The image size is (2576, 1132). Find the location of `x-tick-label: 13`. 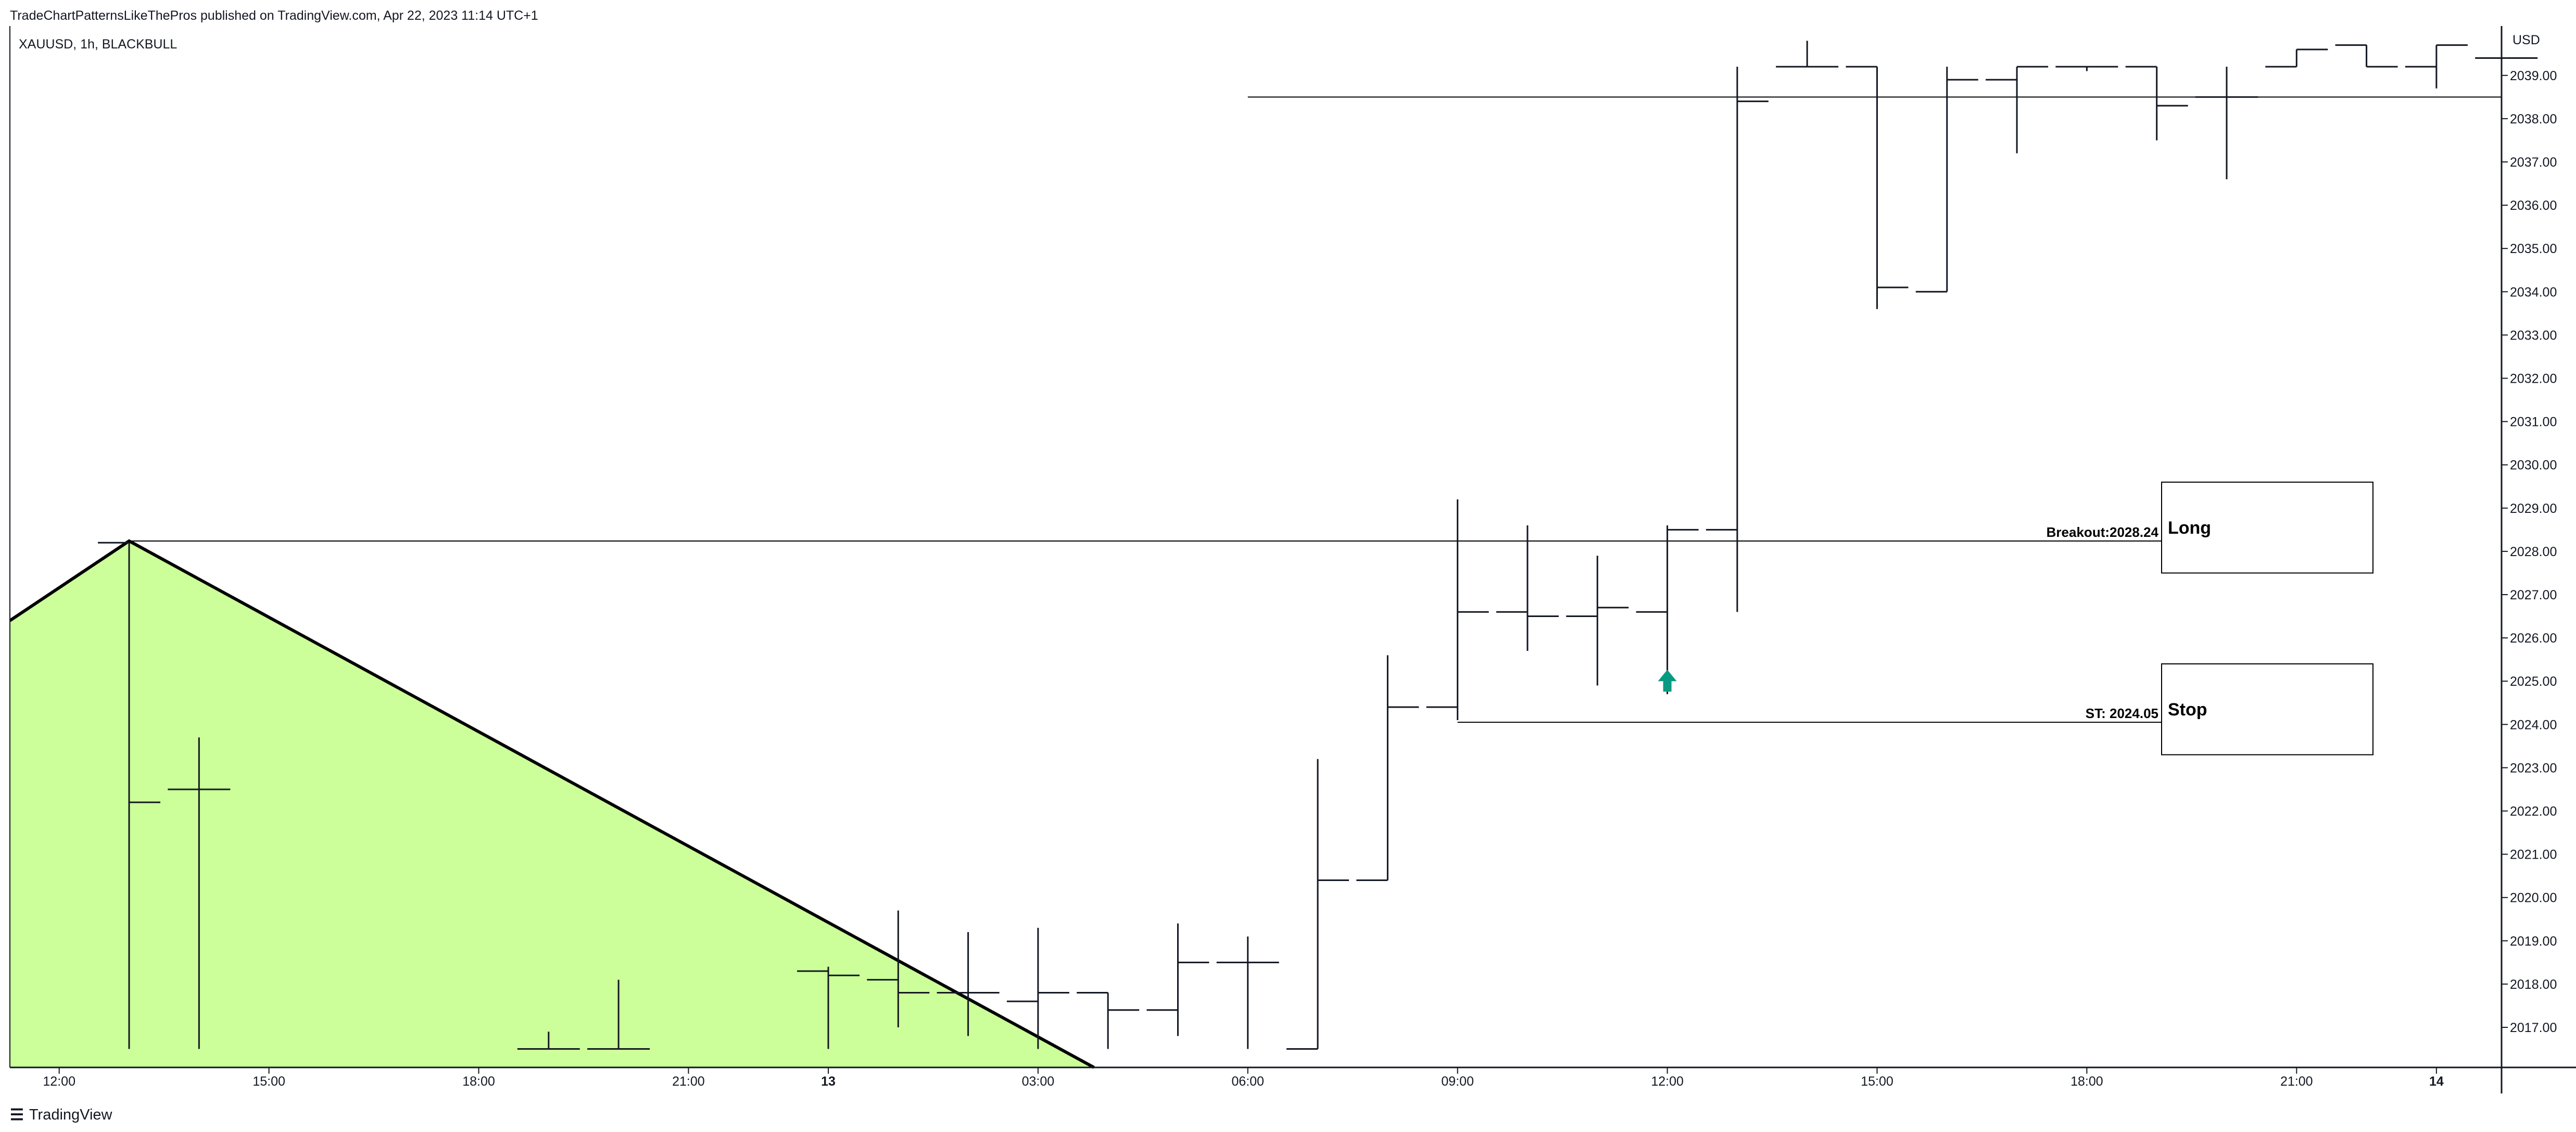

x-tick-label: 13 is located at coordinates (828, 1082).